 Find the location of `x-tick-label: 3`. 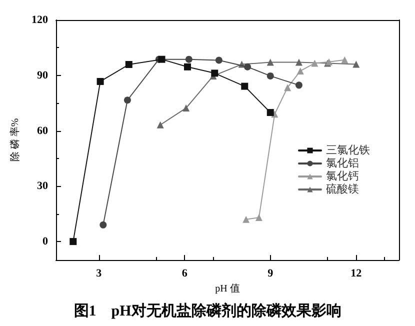

x-tick-label: 3 is located at coordinates (99, 274).